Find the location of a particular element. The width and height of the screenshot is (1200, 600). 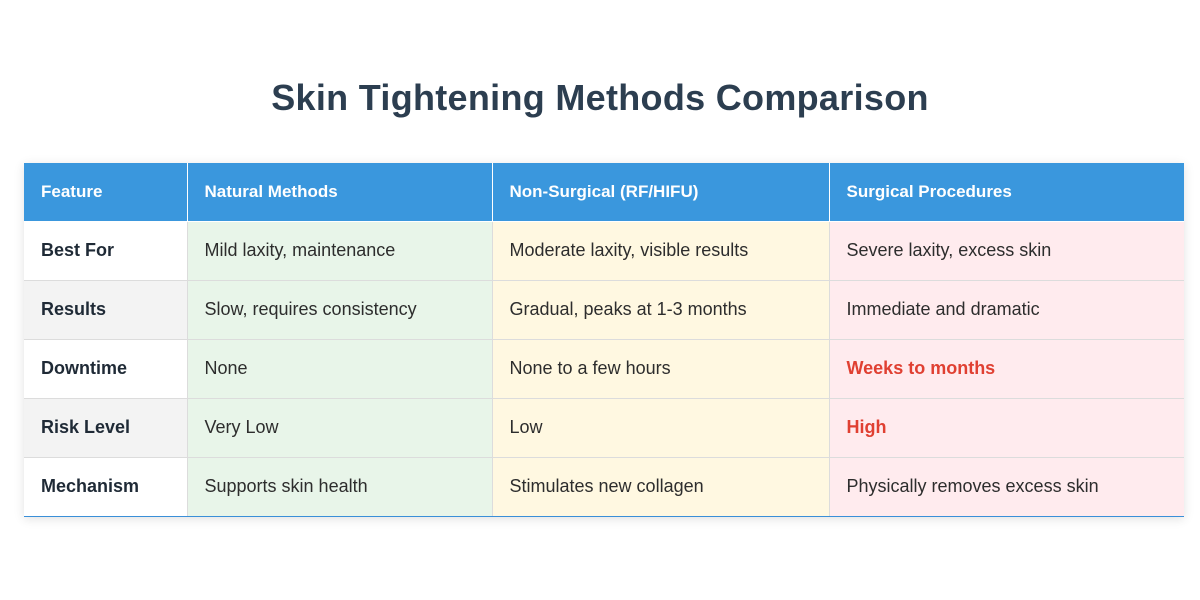

feature-cell: Downtime is located at coordinates (106, 369).